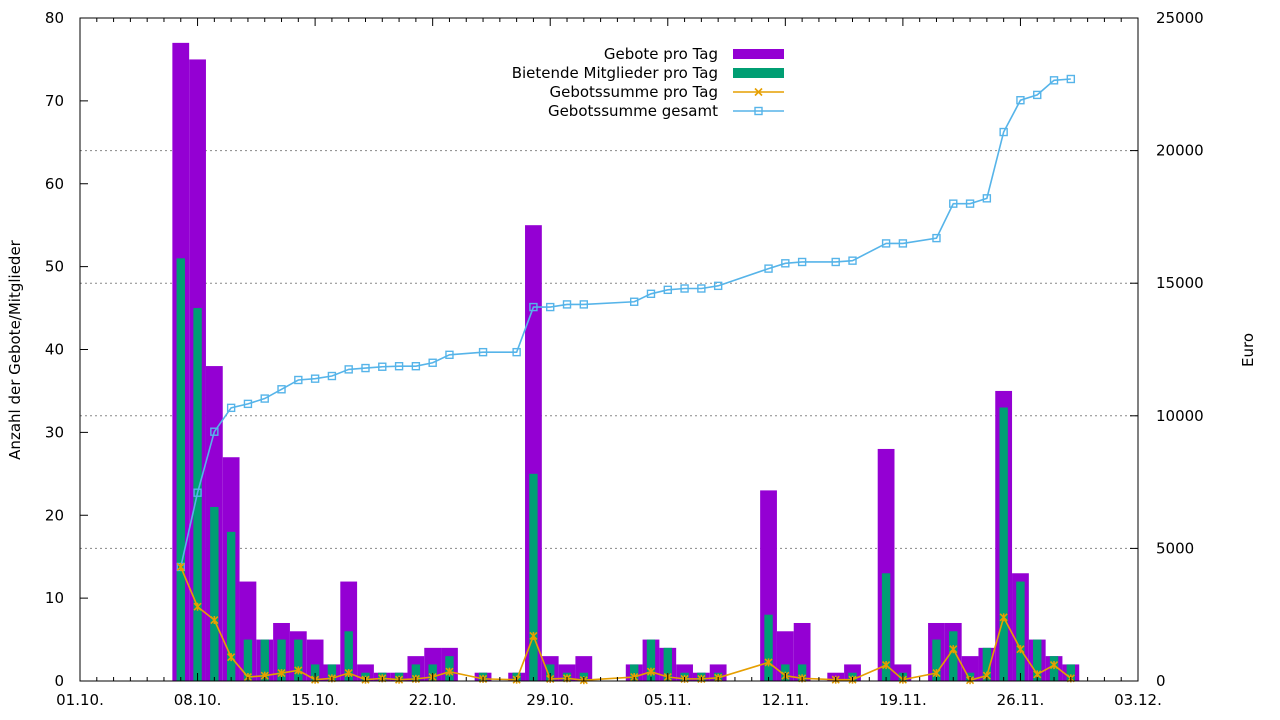 The height and width of the screenshot is (720, 1280). Describe the element at coordinates (615, 73) in the screenshot. I see `legend-label: Bietende Mitglieder pro Tag` at that location.